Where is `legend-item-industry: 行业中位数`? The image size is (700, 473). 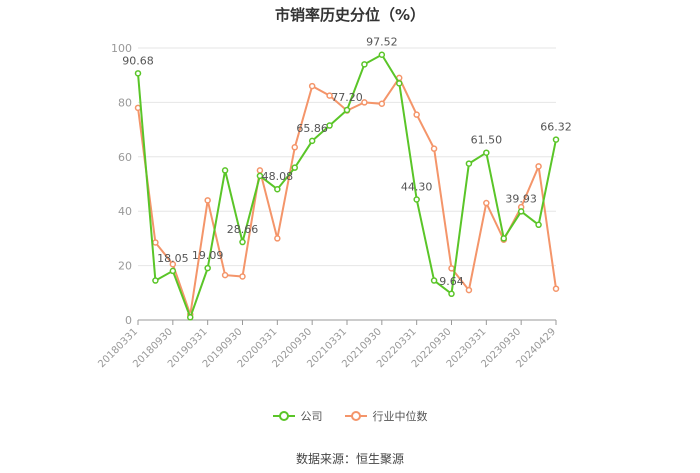
legend-item-industry: 行业中位数 is located at coordinates (386, 416).